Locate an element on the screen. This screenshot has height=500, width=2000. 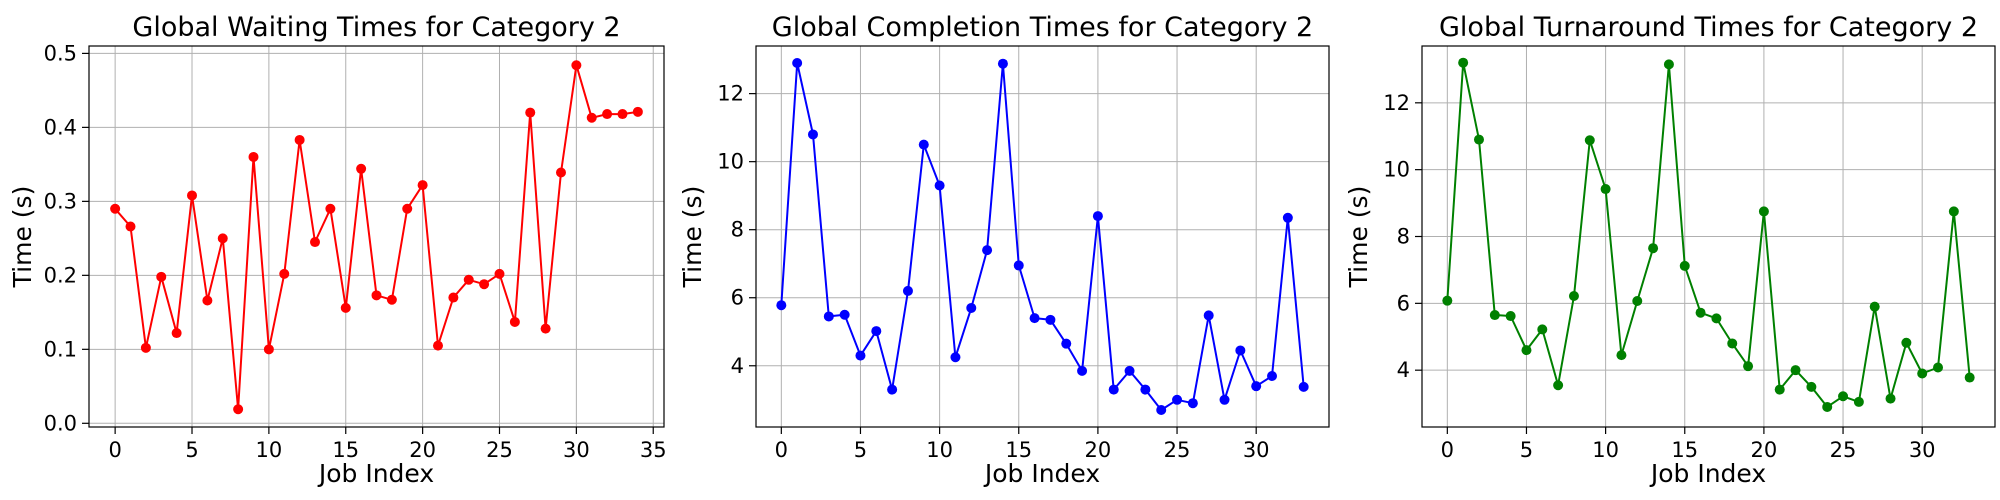
y-tick-label: 8 is located at coordinates (737, 230).